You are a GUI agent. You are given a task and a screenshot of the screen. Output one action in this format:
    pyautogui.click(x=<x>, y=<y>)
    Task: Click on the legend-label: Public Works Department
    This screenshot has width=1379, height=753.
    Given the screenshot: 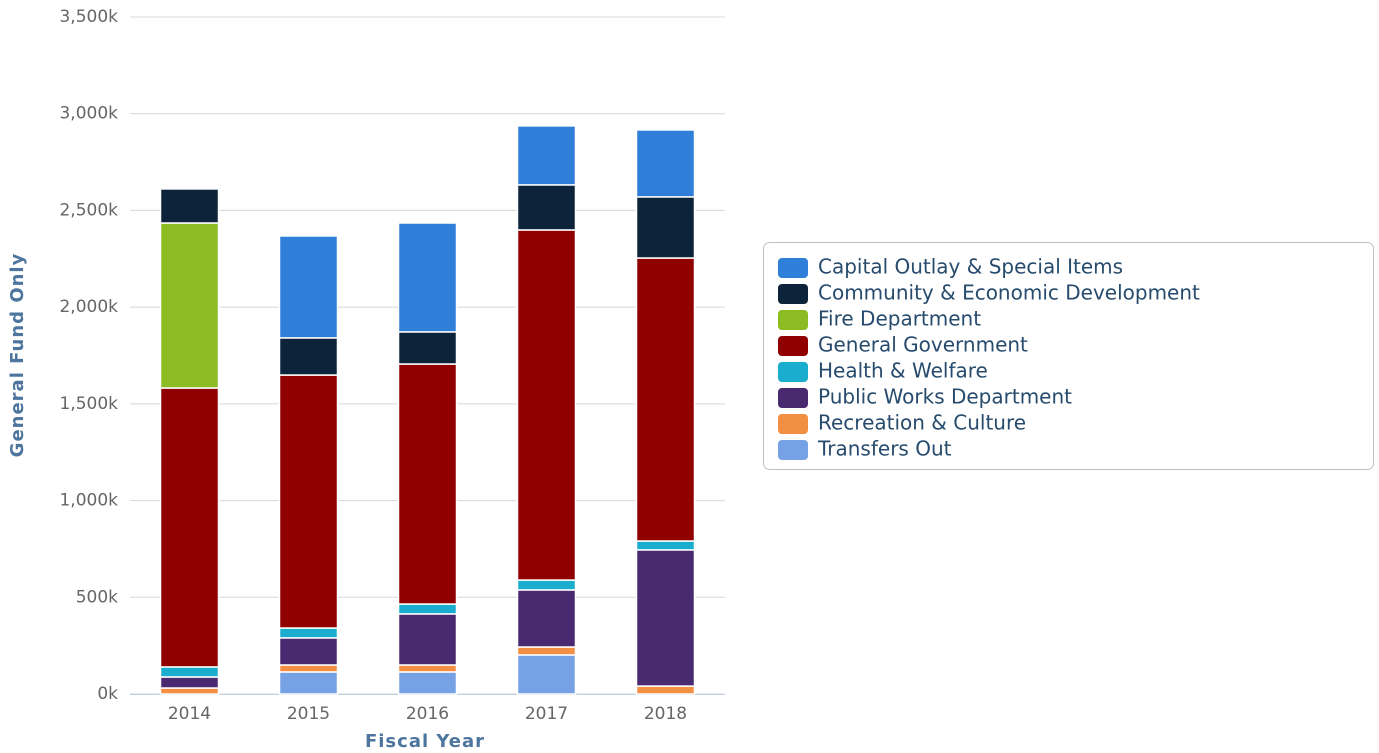 What is the action you would take?
    pyautogui.click(x=945, y=397)
    